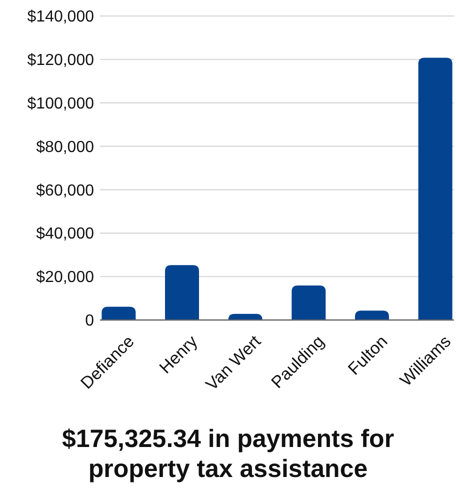 The width and height of the screenshot is (456, 489). What do you see at coordinates (228, 454) in the screenshot?
I see `text: $175,325.34 in payments for property tax assistance` at bounding box center [228, 454].